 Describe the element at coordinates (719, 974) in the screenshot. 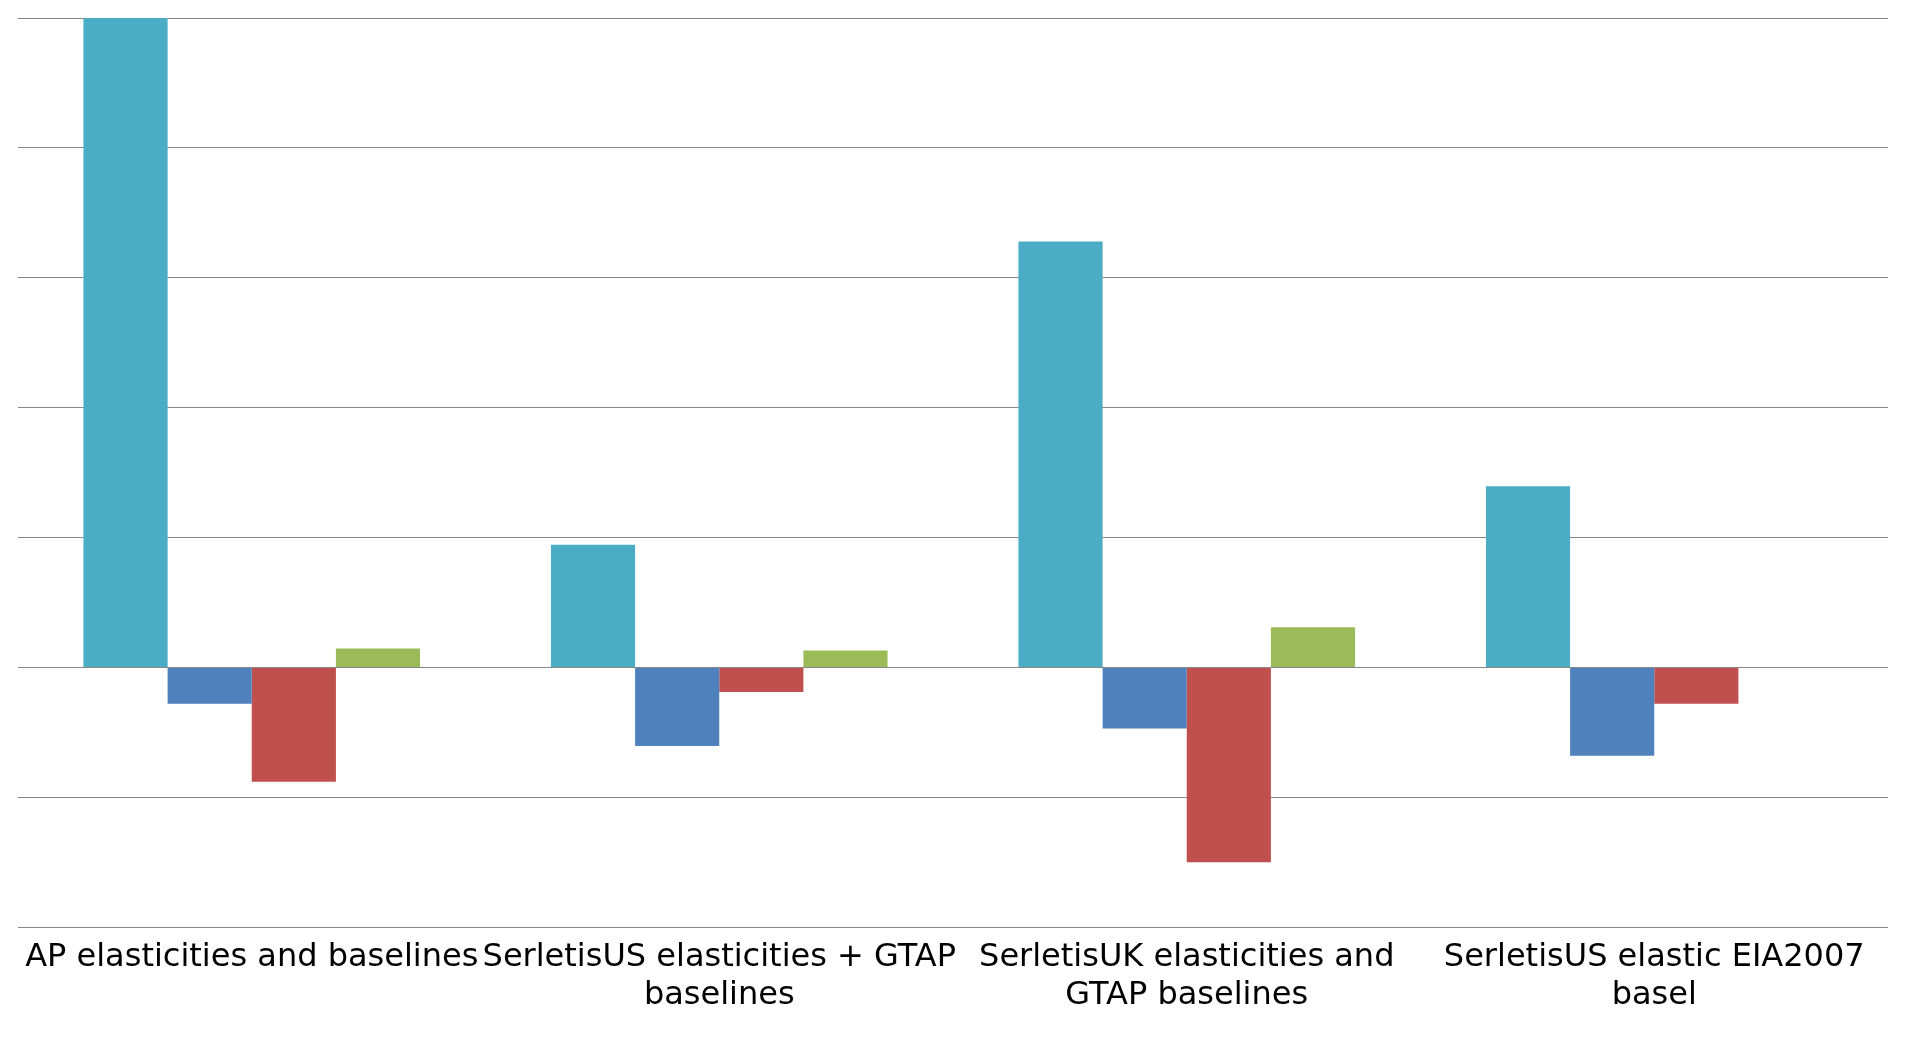

I see `x-tick-label: SerletisUS elasticities + GTAP baselines` at that location.